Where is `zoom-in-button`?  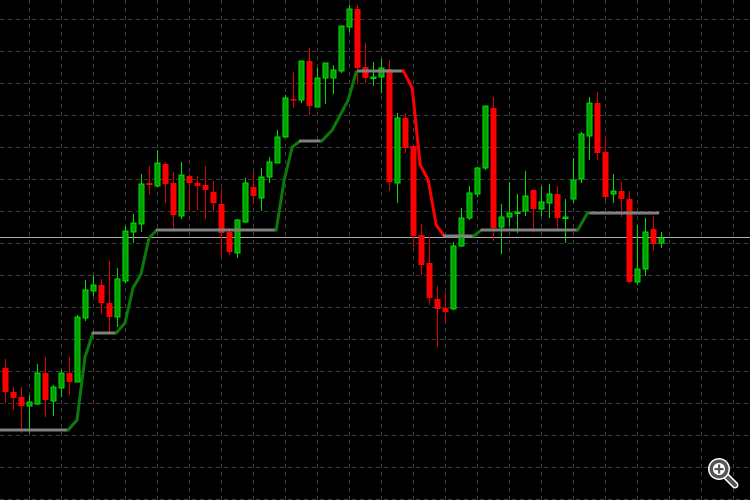 zoom-in-button is located at coordinates (722, 472).